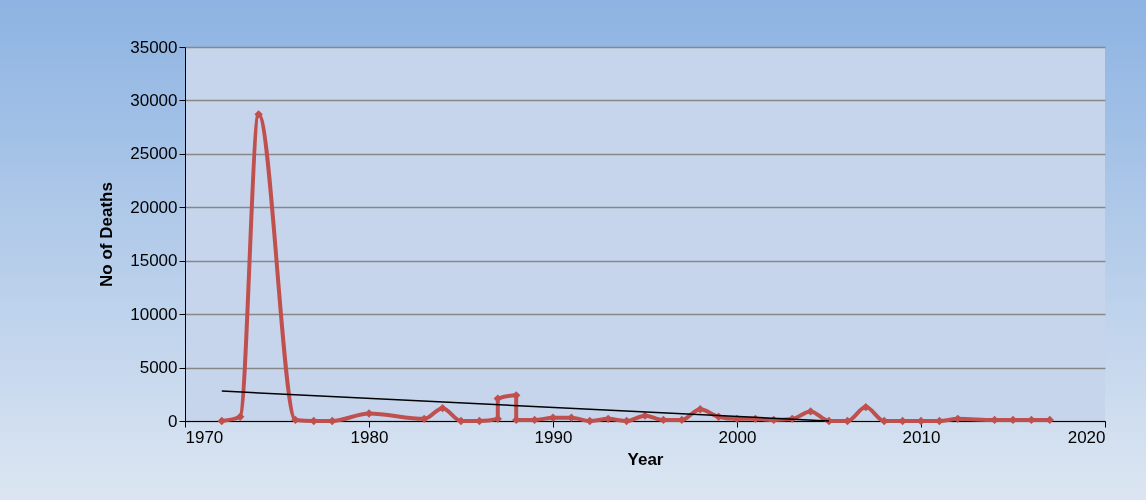 This screenshot has height=500, width=1146. I want to click on x-axis-title: Year, so click(645, 459).